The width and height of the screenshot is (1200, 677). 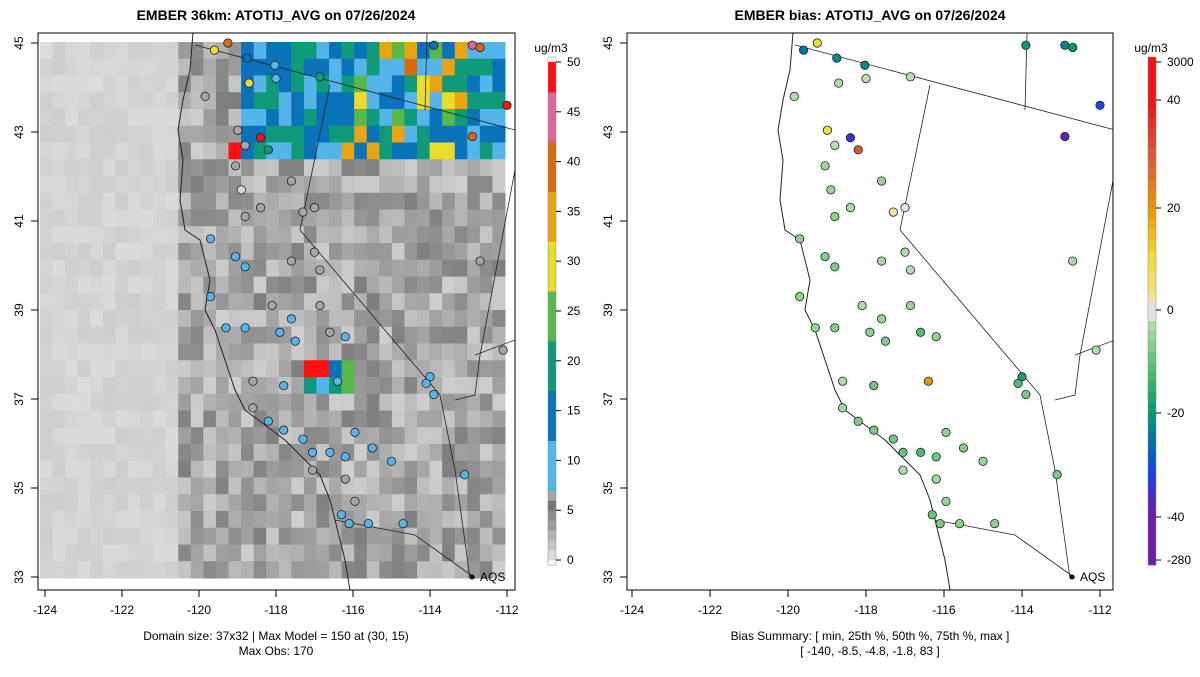 What do you see at coordinates (564, 311) in the screenshot?
I see `left-colorbar: 0 5 10 15 20 25 30 35 40 45 50` at bounding box center [564, 311].